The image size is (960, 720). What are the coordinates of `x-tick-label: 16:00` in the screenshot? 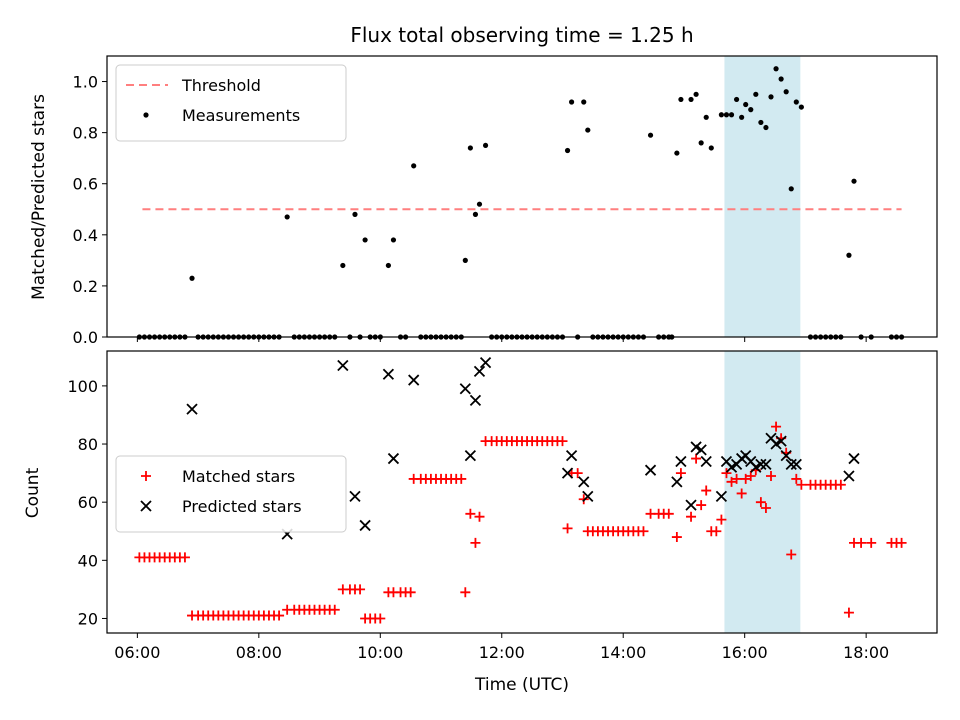 It's located at (745, 652).